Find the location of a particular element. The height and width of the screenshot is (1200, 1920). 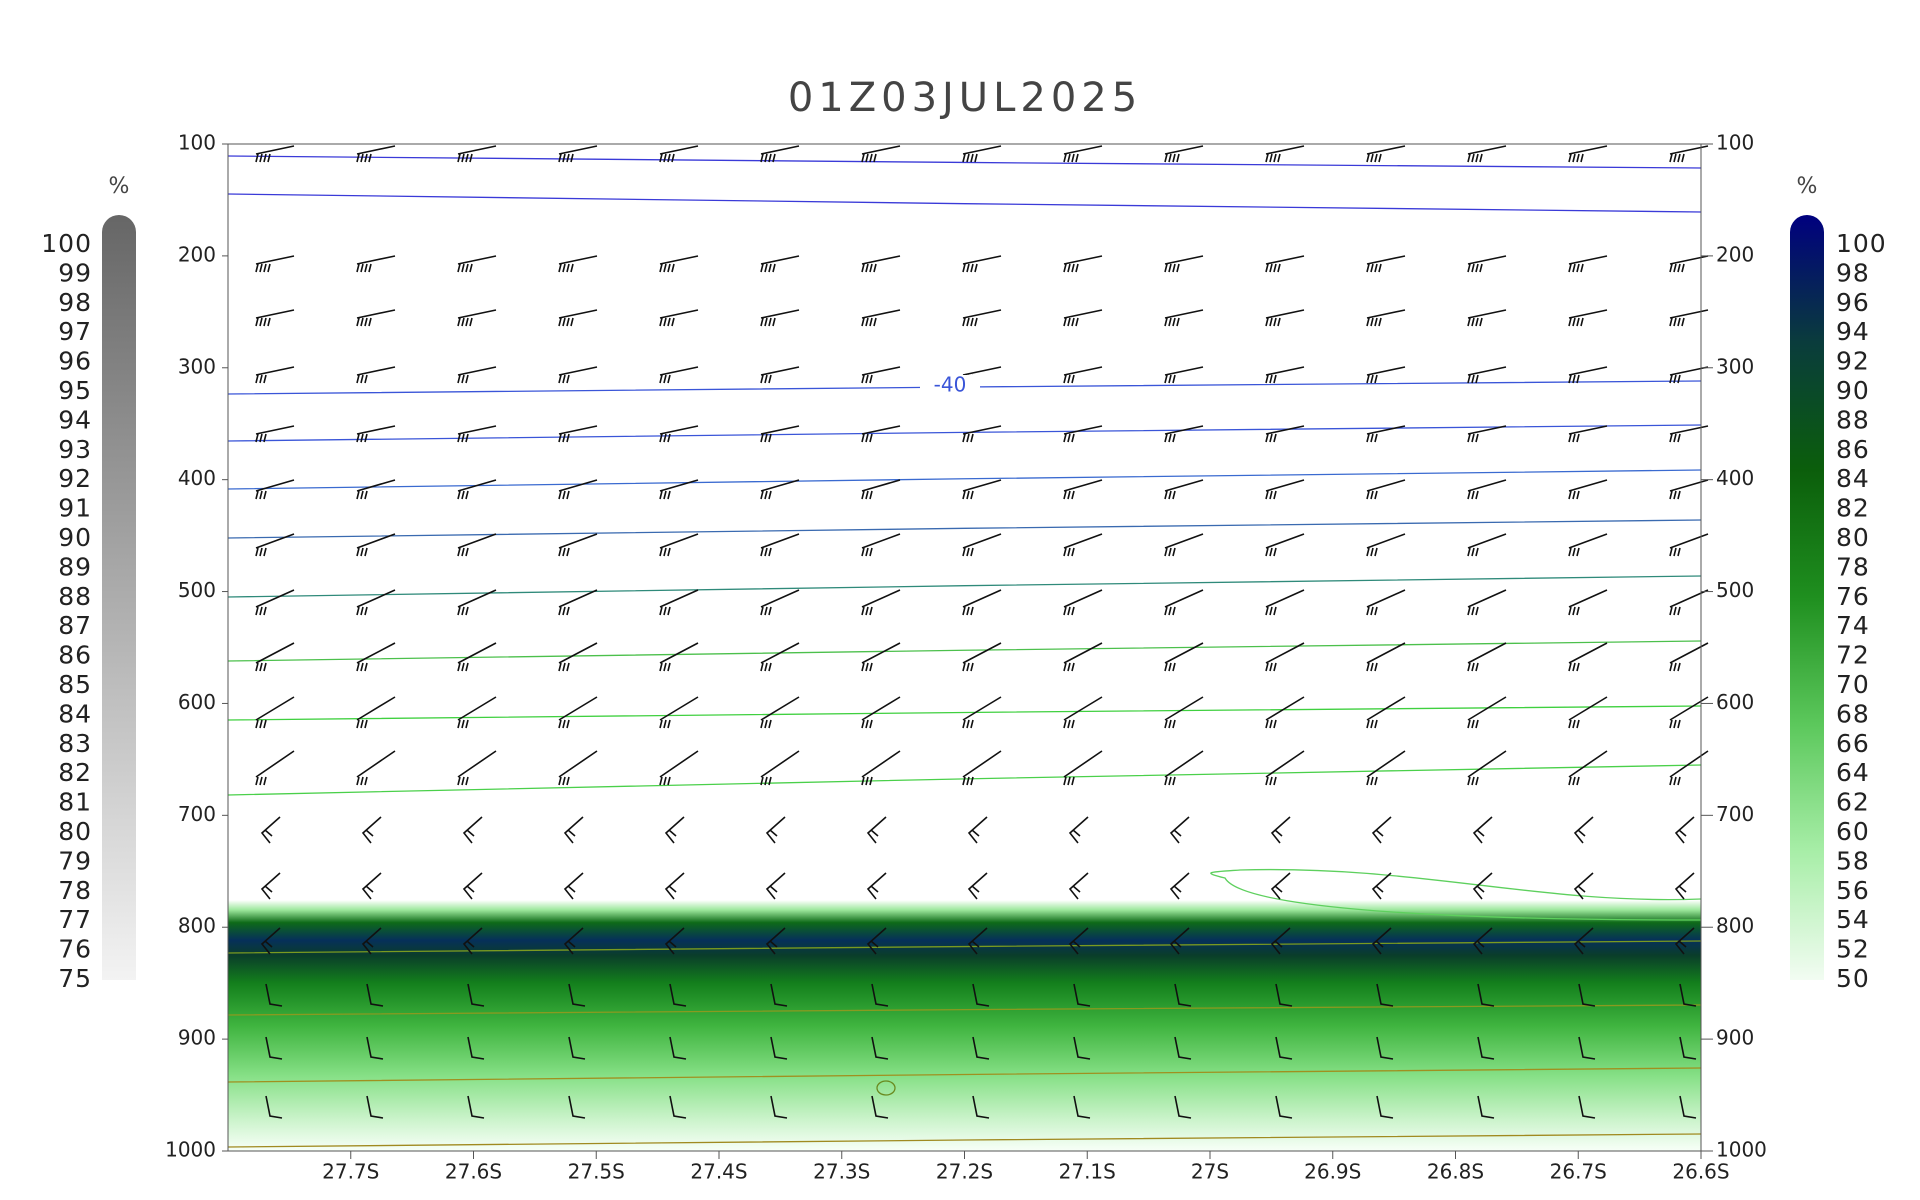

colorbar-tick-label: 100 is located at coordinates (66, 243).